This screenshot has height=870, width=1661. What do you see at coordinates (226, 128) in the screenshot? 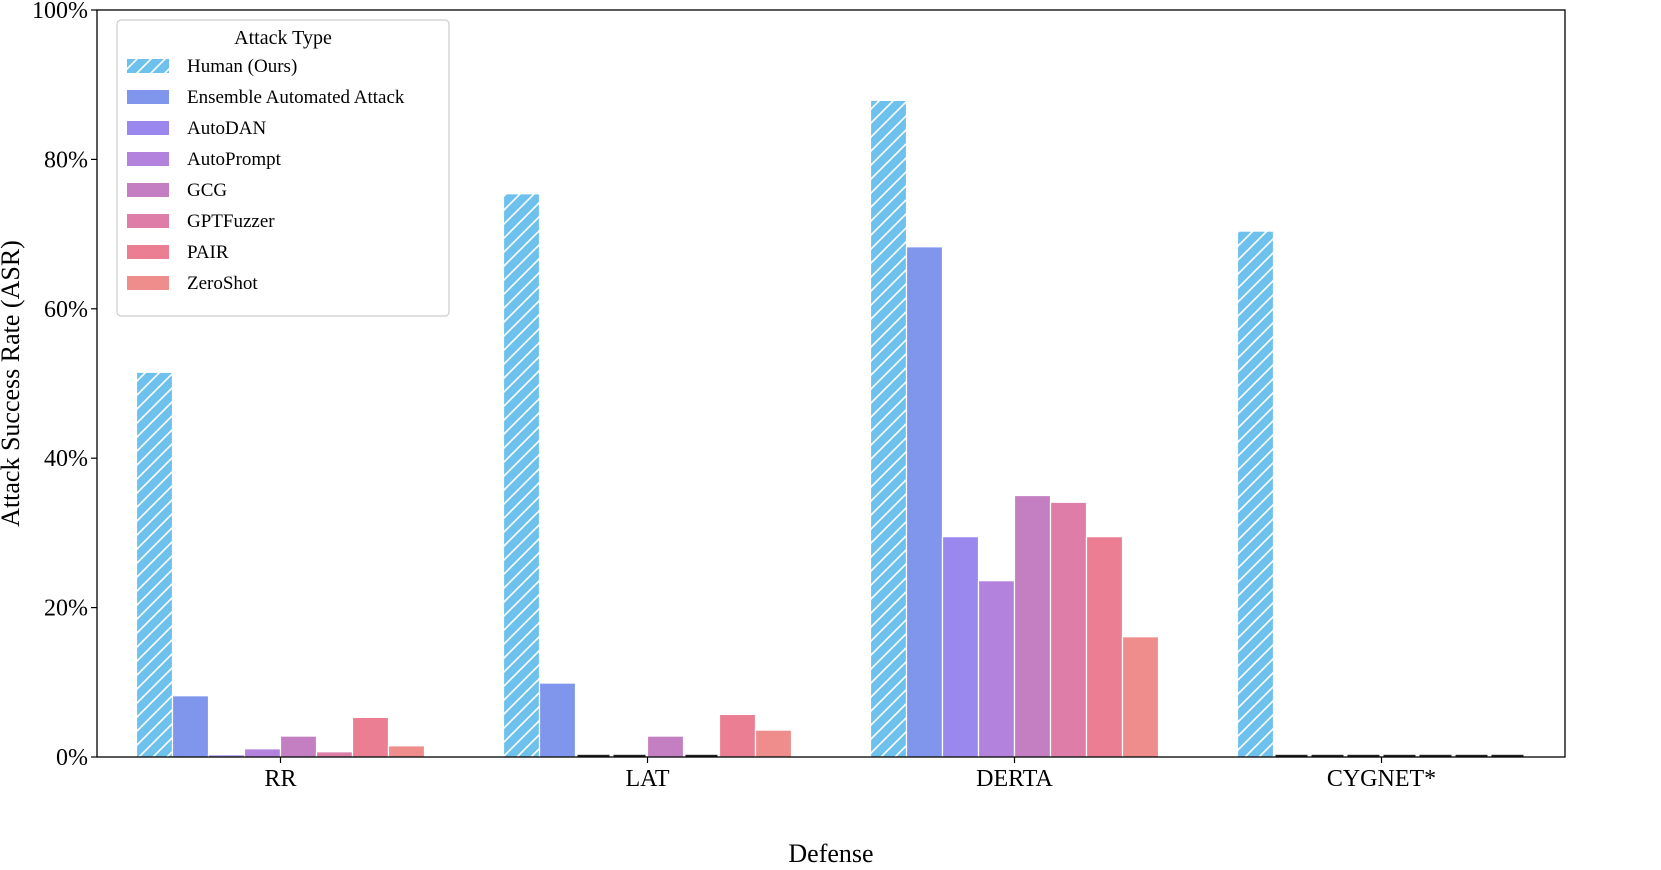
I see `legend-label: AutoDAN` at bounding box center [226, 128].